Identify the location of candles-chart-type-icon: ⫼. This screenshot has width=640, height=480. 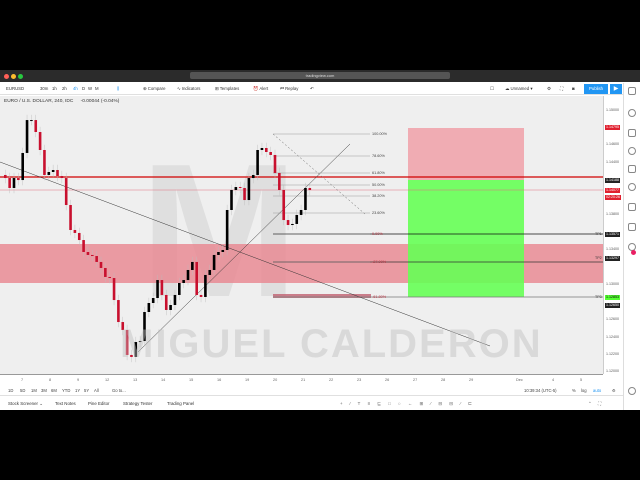
(118, 88).